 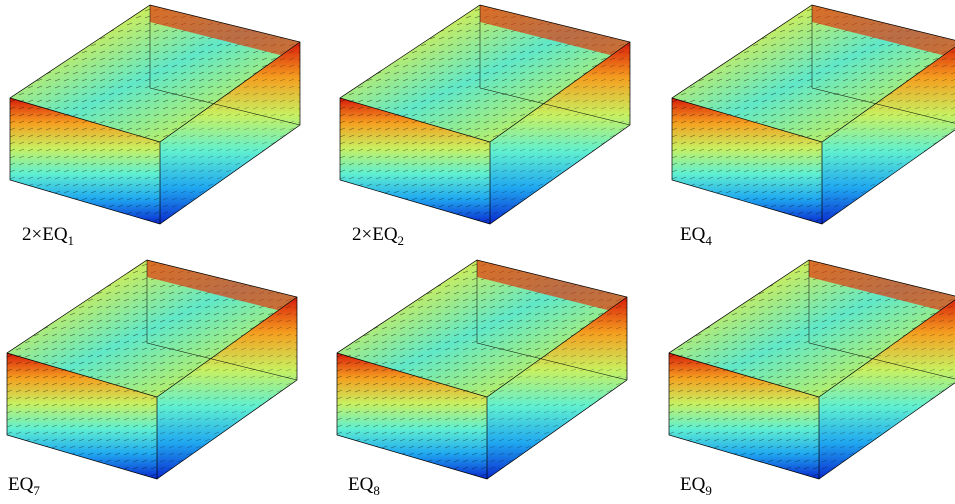 I want to click on panel-label: EQ4, so click(x=696, y=236).